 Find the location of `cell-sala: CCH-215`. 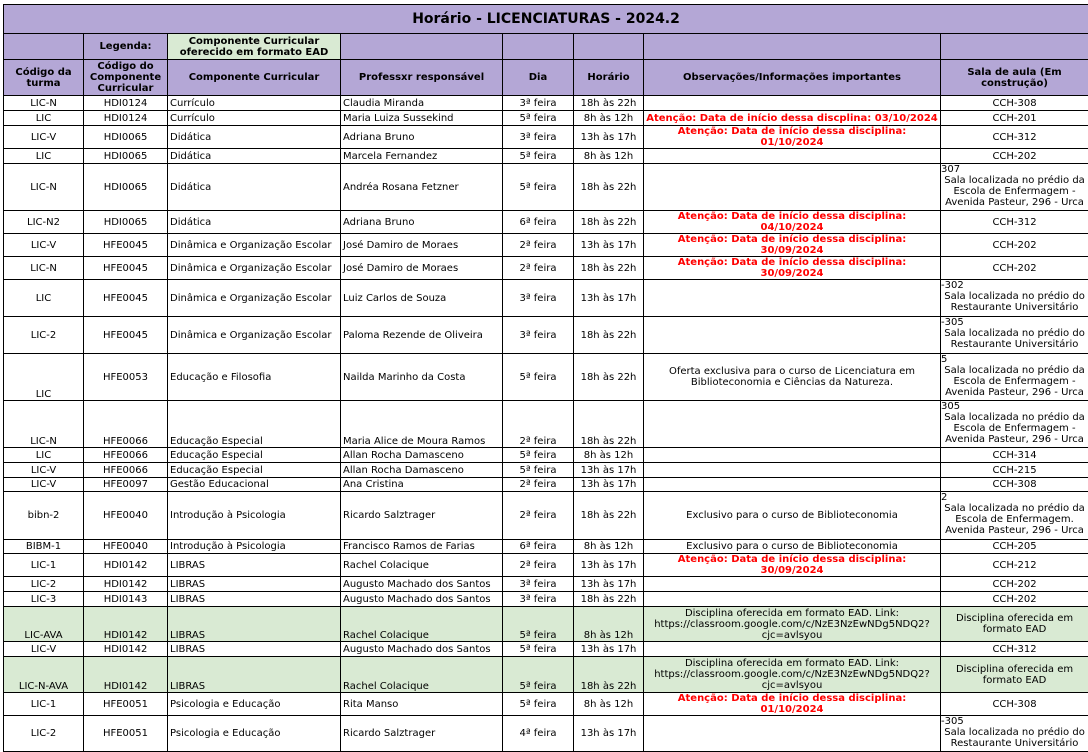

cell-sala: CCH-215 is located at coordinates (1014, 470).